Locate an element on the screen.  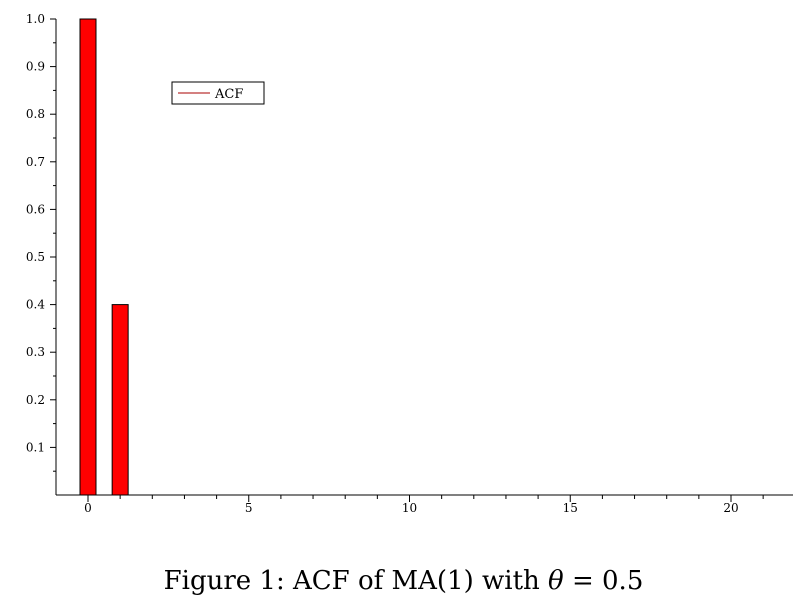
y-tick-label-0.6: 0.6 is located at coordinates (35, 209).